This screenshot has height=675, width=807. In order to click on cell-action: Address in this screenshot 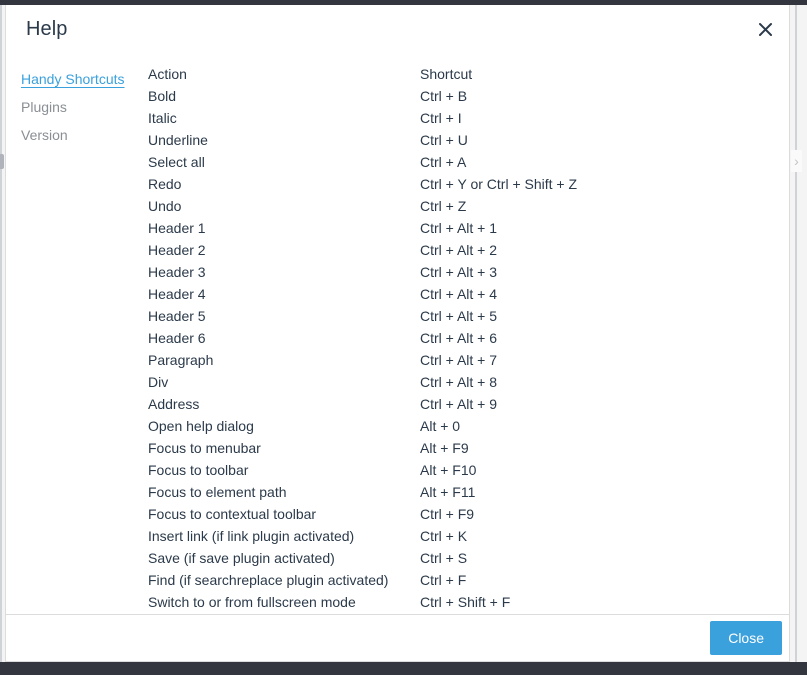, I will do `click(174, 404)`.